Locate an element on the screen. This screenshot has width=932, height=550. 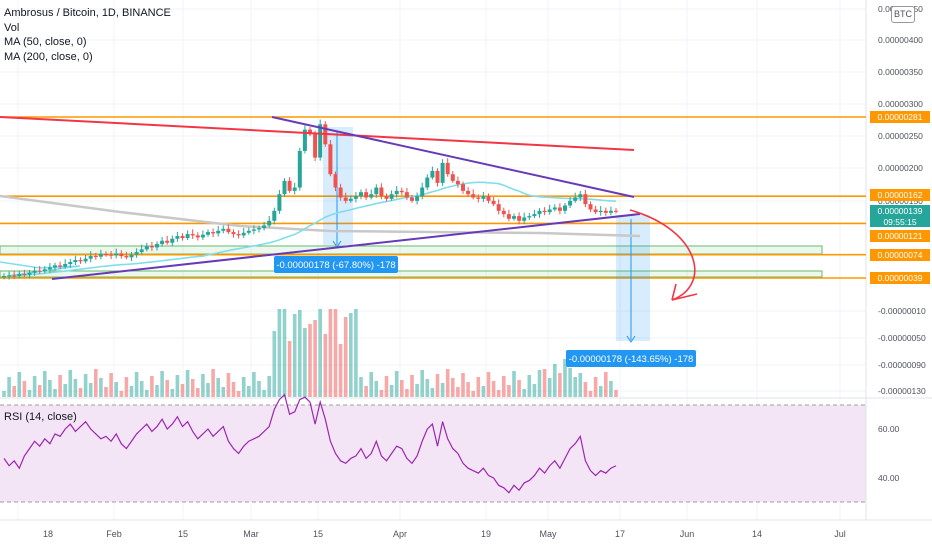
time-tick-label: Mar is located at coordinates (251, 534).